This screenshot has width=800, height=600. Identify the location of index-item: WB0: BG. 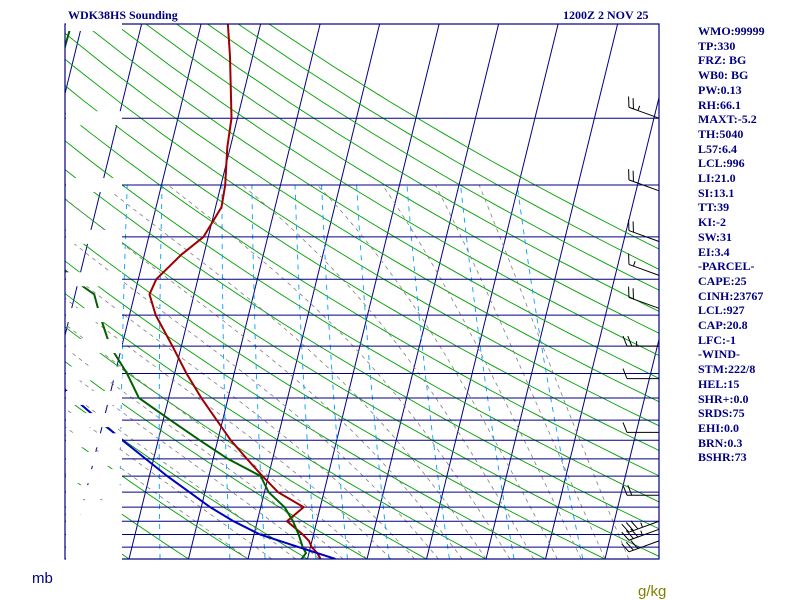
(723, 75).